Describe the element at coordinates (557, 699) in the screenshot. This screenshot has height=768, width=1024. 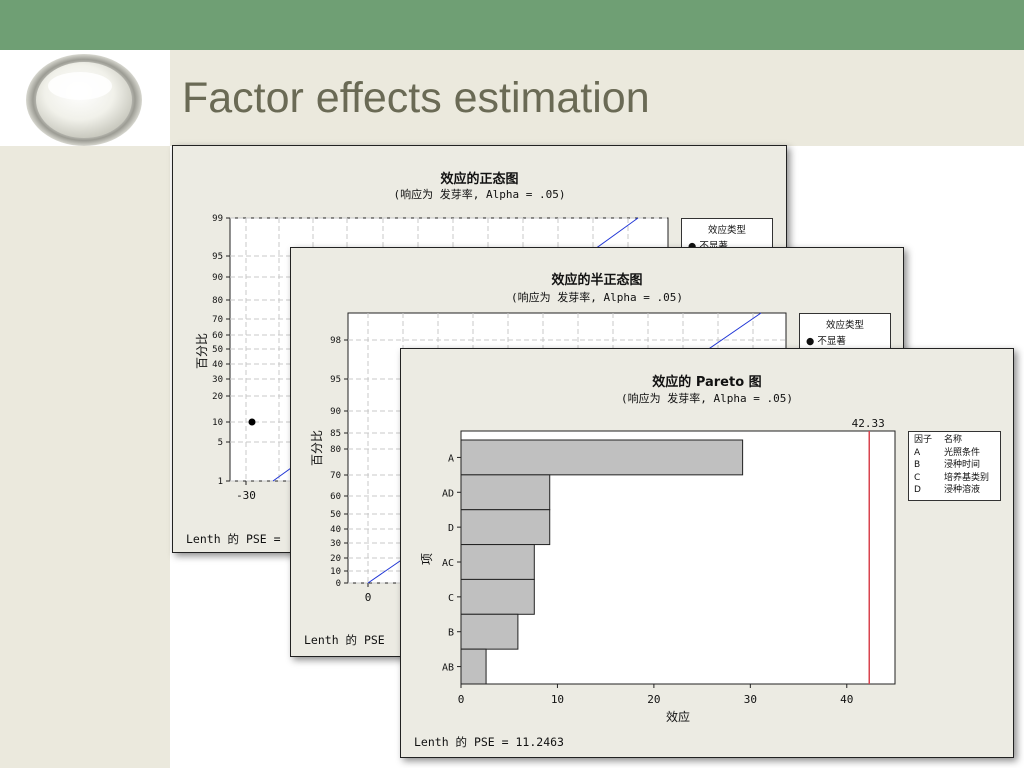
I see `x-tick-label: 10` at that location.